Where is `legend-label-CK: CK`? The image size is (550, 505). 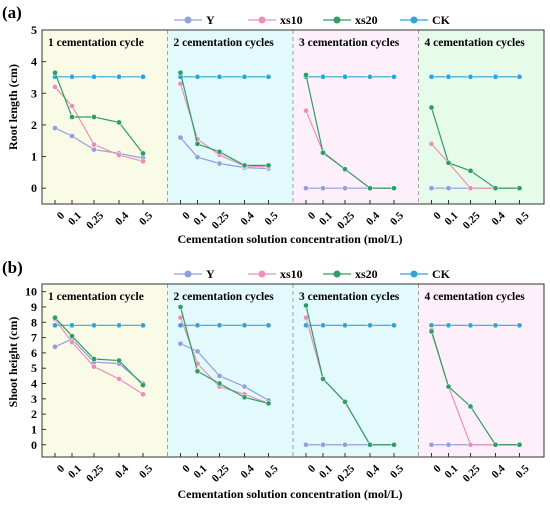 legend-label-CK: CK is located at coordinates (441, 20).